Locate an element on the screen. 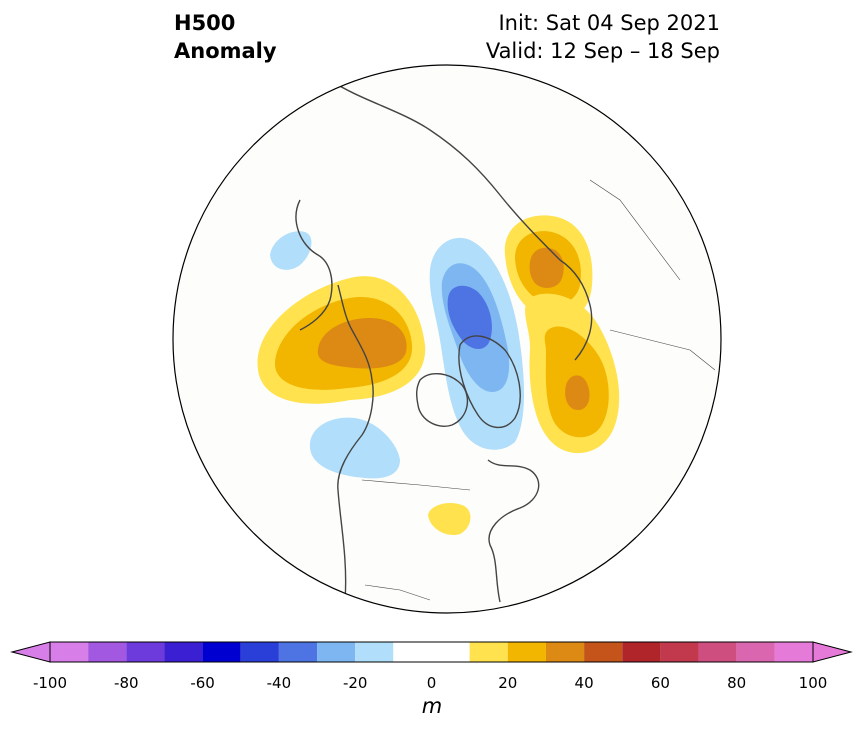 This screenshot has height=732, width=863. colorbar-frame is located at coordinates (431, 652).